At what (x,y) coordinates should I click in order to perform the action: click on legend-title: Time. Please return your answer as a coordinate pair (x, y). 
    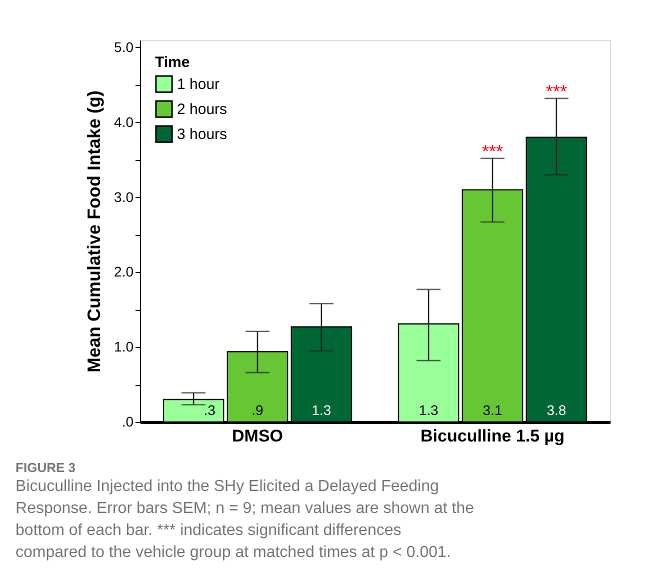
    Looking at the image, I should click on (172, 62).